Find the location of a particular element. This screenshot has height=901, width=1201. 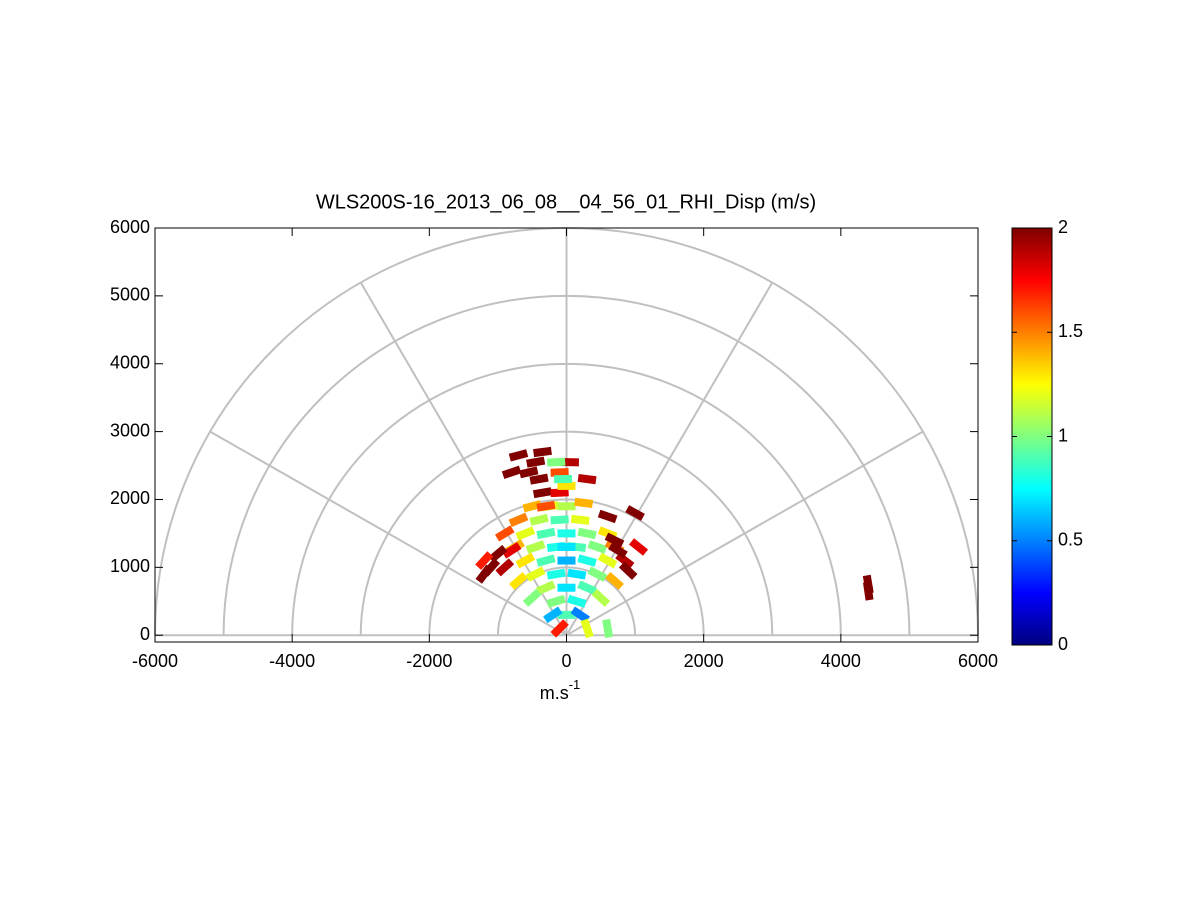

x-tick-label: -2000 is located at coordinates (429, 661).